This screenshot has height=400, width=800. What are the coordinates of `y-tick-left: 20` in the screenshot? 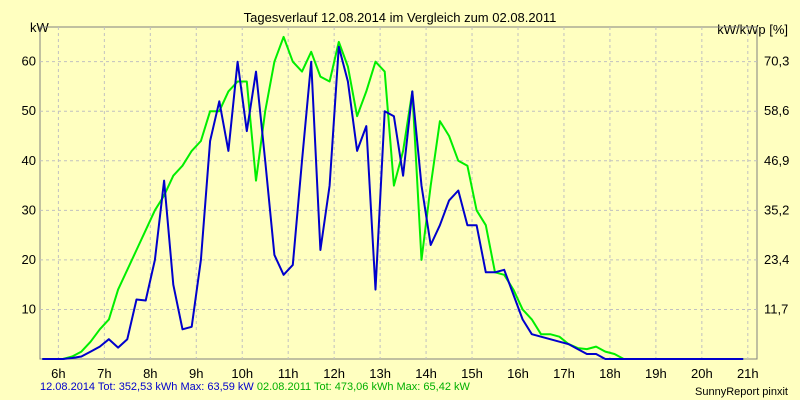 It's located at (29, 259).